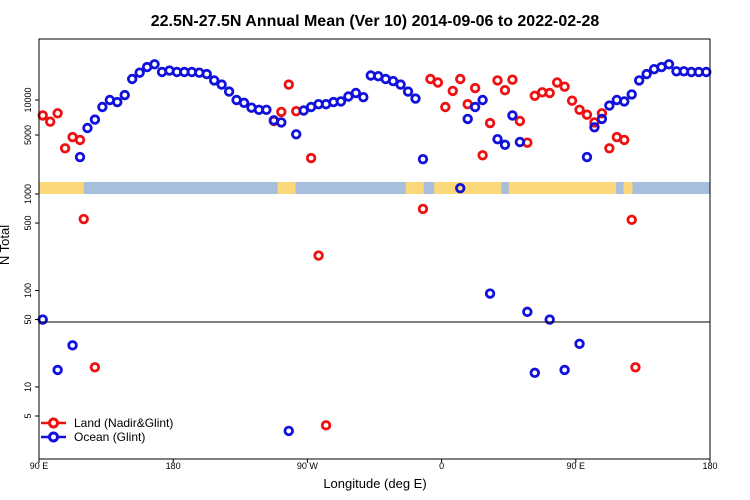 The image size is (750, 500). What do you see at coordinates (441, 466) in the screenshot?
I see `x-tick-label: 0` at bounding box center [441, 466].